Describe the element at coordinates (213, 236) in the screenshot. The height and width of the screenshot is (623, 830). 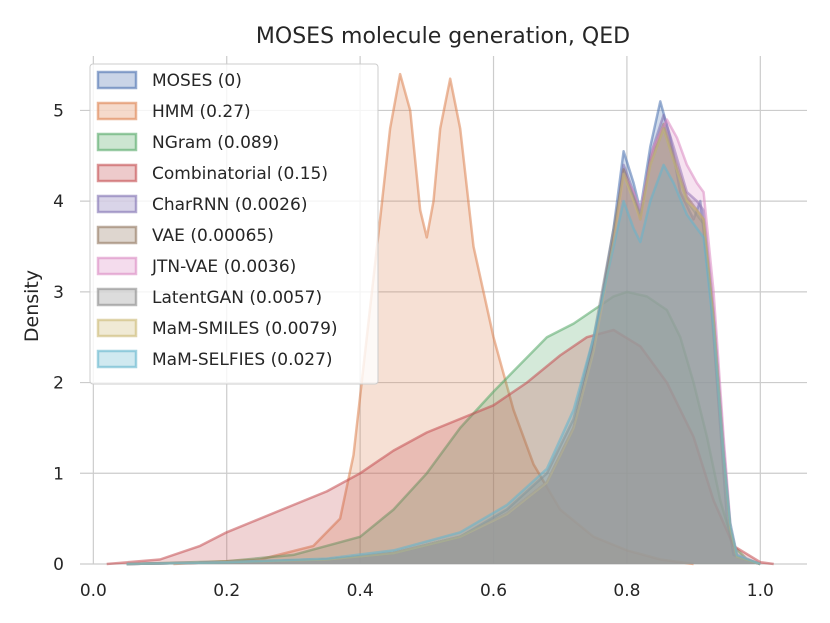
I see `legend-label: VAE (0.00065)` at that location.